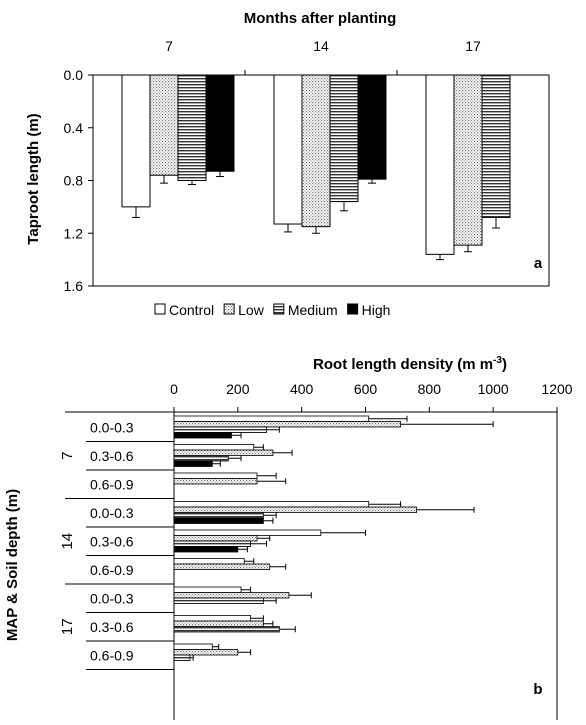 This screenshot has height=725, width=586. I want to click on chart-b-xtick-label: 0, so click(174, 389).